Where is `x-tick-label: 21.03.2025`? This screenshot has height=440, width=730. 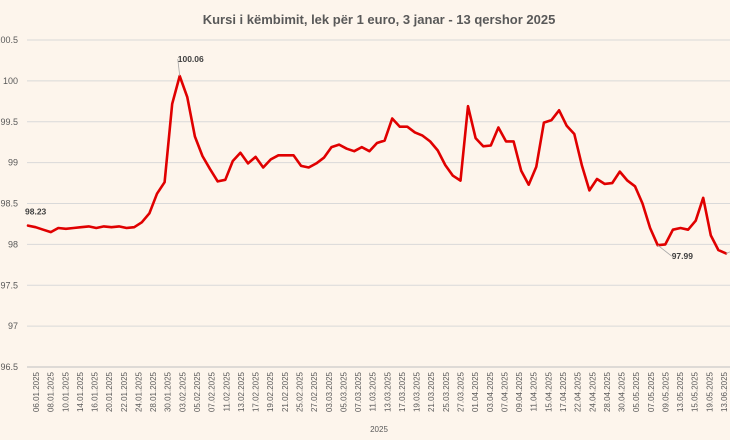 x-tick-label: 21.03.2025 is located at coordinates (431, 391).